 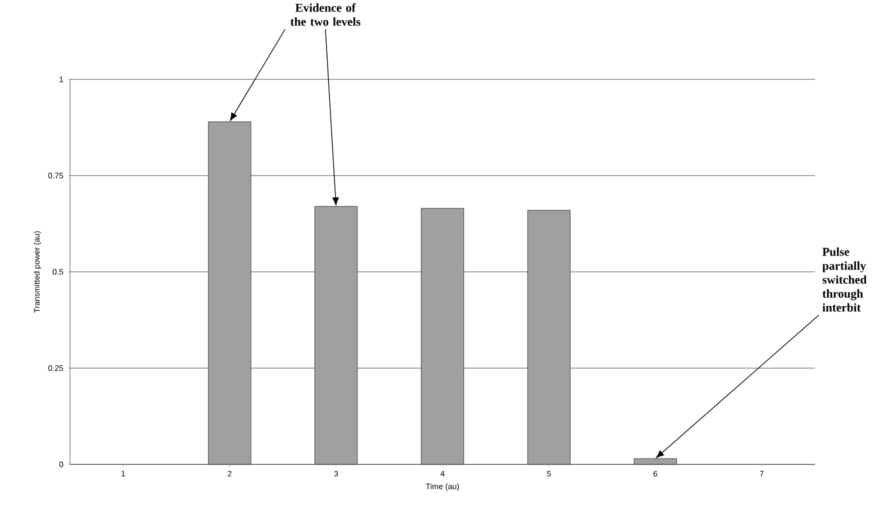 What do you see at coordinates (844, 279) in the screenshot?
I see `annotation: Pulse partially switched through interbit` at bounding box center [844, 279].